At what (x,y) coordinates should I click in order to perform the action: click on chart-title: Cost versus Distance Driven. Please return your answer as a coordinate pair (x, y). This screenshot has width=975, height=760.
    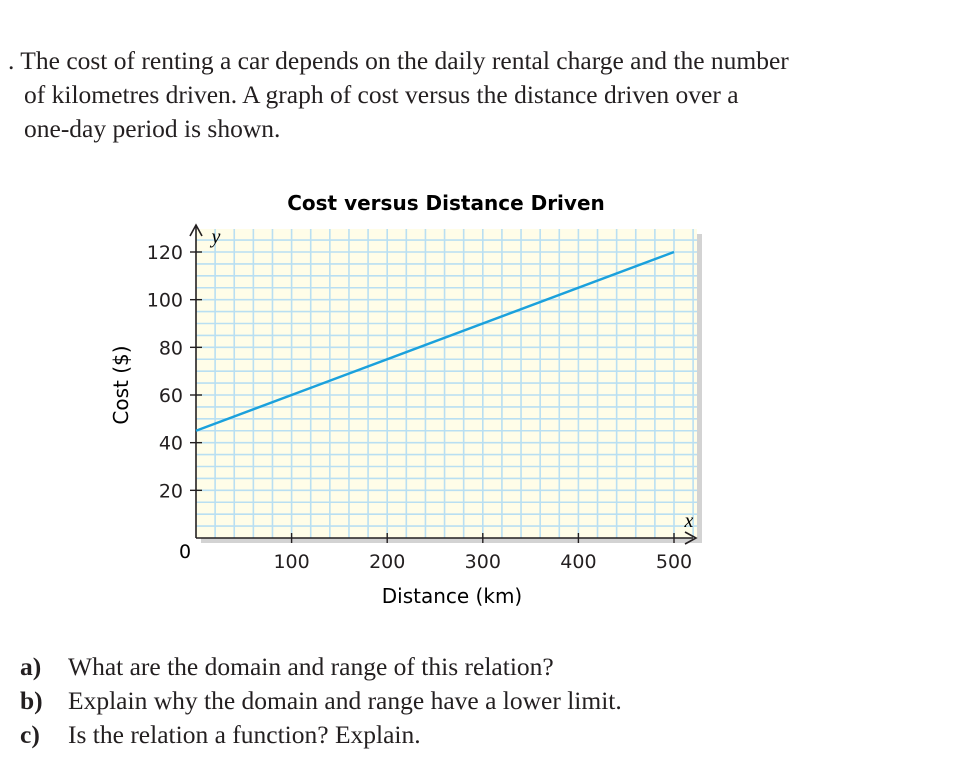
    Looking at the image, I should click on (446, 203).